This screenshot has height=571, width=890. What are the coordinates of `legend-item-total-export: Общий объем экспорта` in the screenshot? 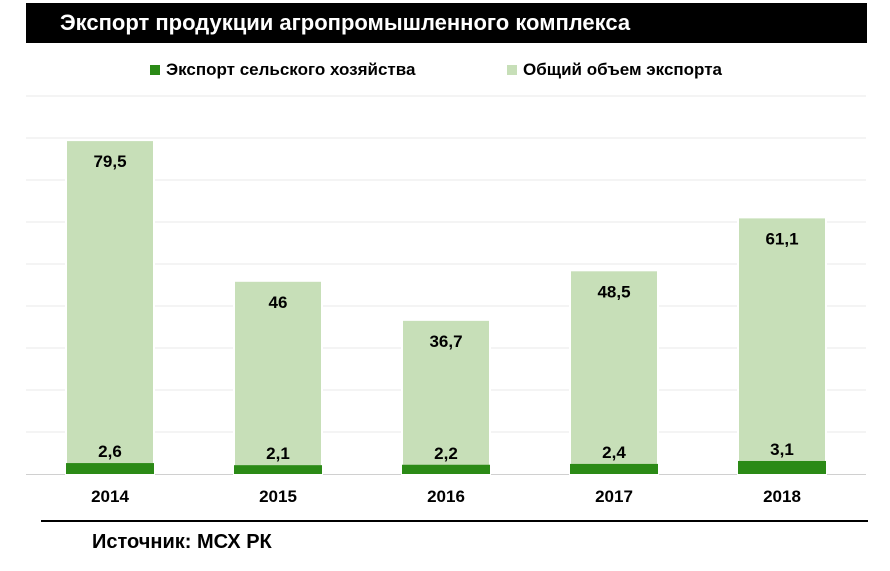 It's located at (614, 70).